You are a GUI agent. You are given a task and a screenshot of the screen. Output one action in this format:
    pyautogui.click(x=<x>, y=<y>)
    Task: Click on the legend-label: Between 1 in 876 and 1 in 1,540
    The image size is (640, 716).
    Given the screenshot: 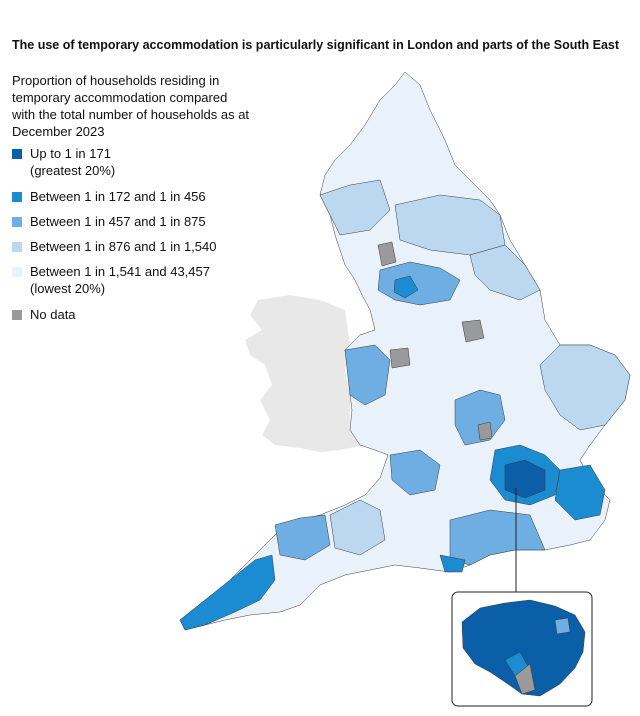 What is the action you would take?
    pyautogui.click(x=123, y=246)
    